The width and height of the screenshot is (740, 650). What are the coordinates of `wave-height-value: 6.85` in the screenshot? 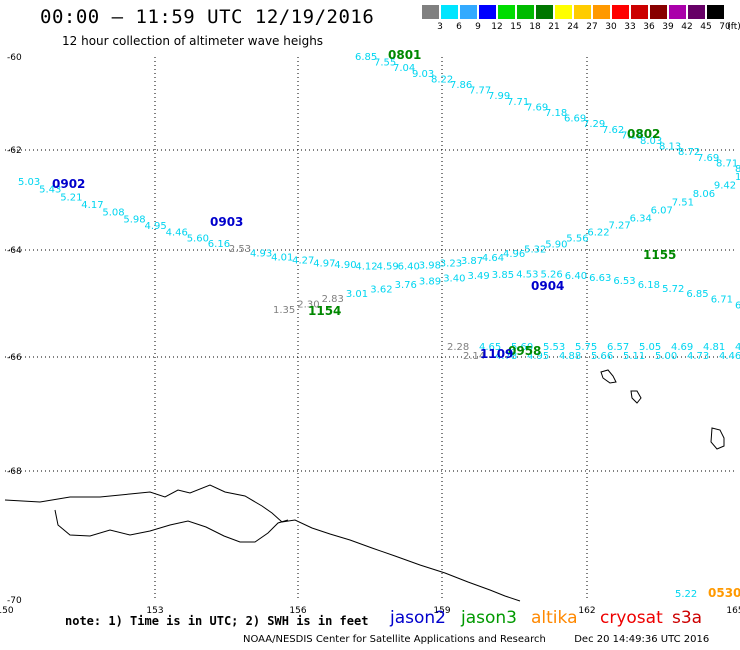 It's located at (697, 294).